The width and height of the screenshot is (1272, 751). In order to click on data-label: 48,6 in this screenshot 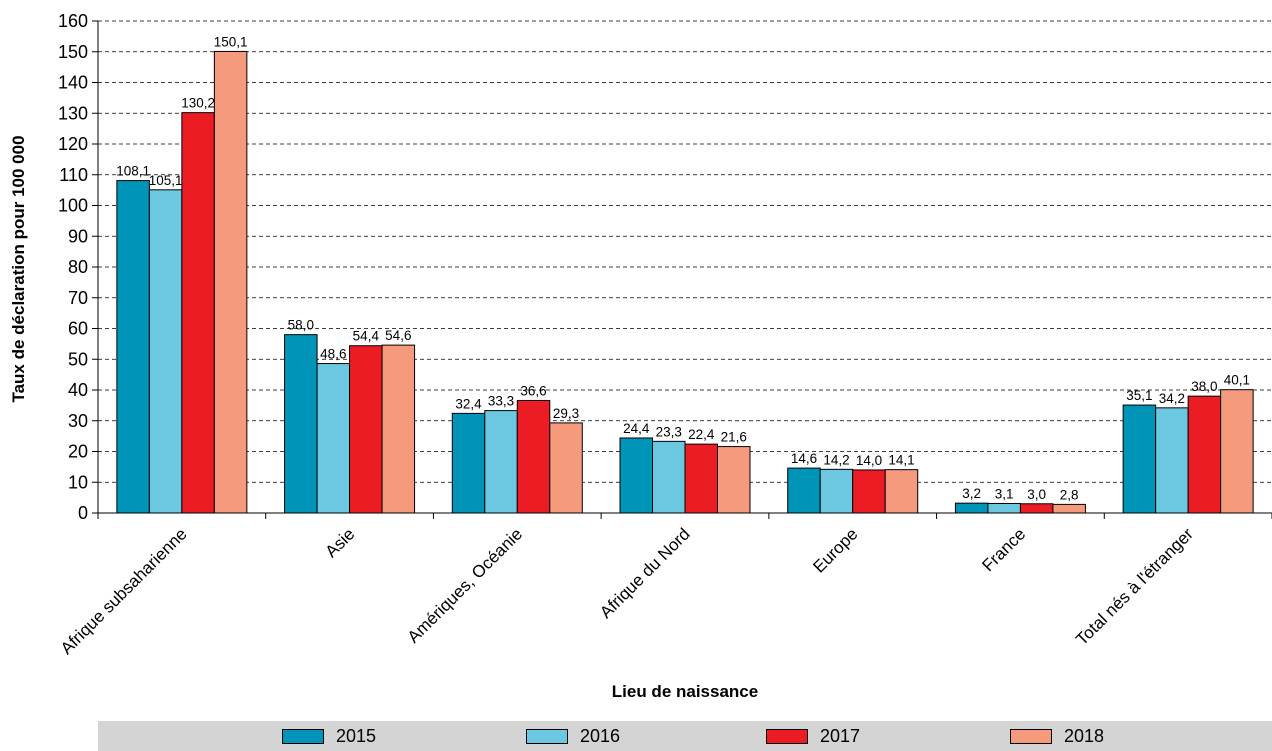, I will do `click(333, 354)`.